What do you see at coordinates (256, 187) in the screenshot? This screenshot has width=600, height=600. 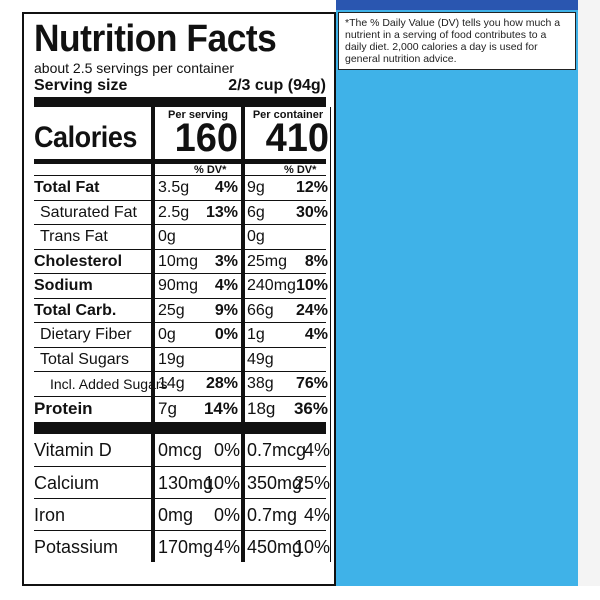 I see `container-amount: 9g` at bounding box center [256, 187].